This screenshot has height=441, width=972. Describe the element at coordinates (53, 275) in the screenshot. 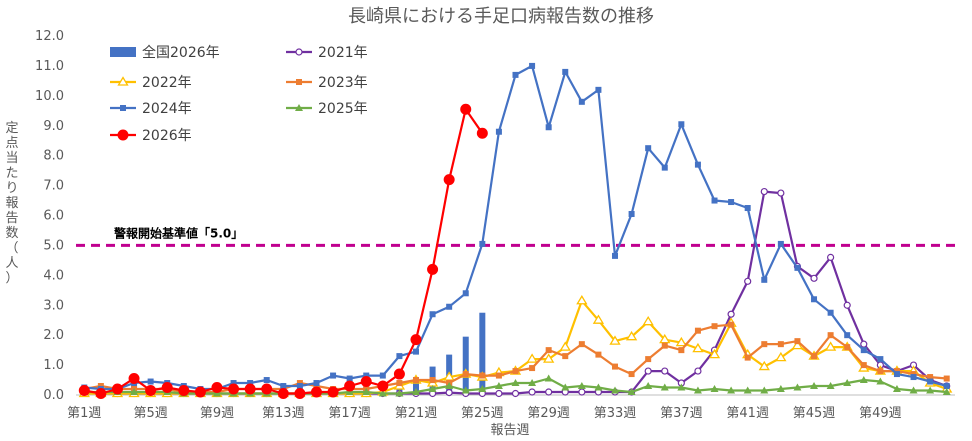

I see `y-tick-label: 4.0` at that location.